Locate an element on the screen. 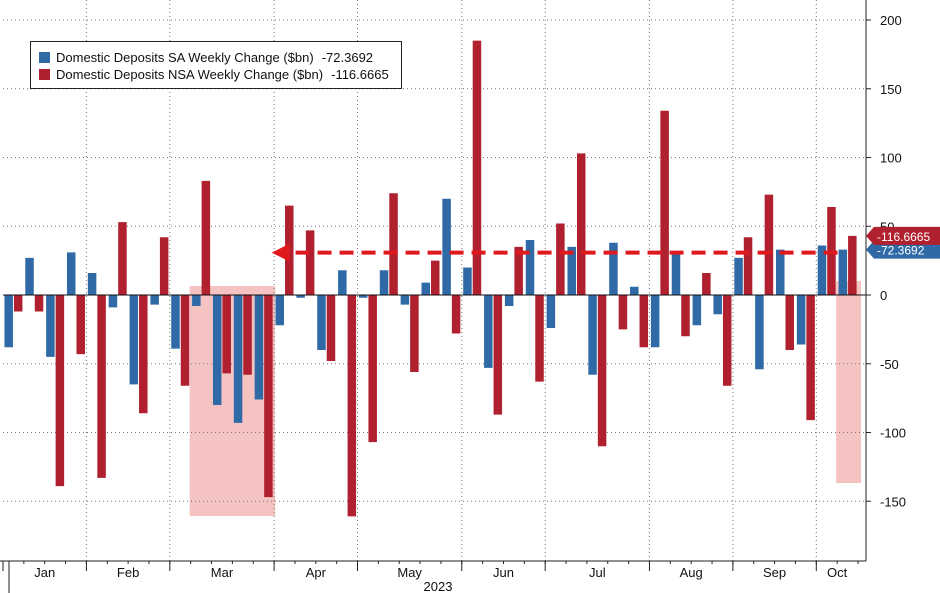 Image resolution: width=940 pixels, height=593 pixels. y-tick-label: -150 is located at coordinates (893, 501).